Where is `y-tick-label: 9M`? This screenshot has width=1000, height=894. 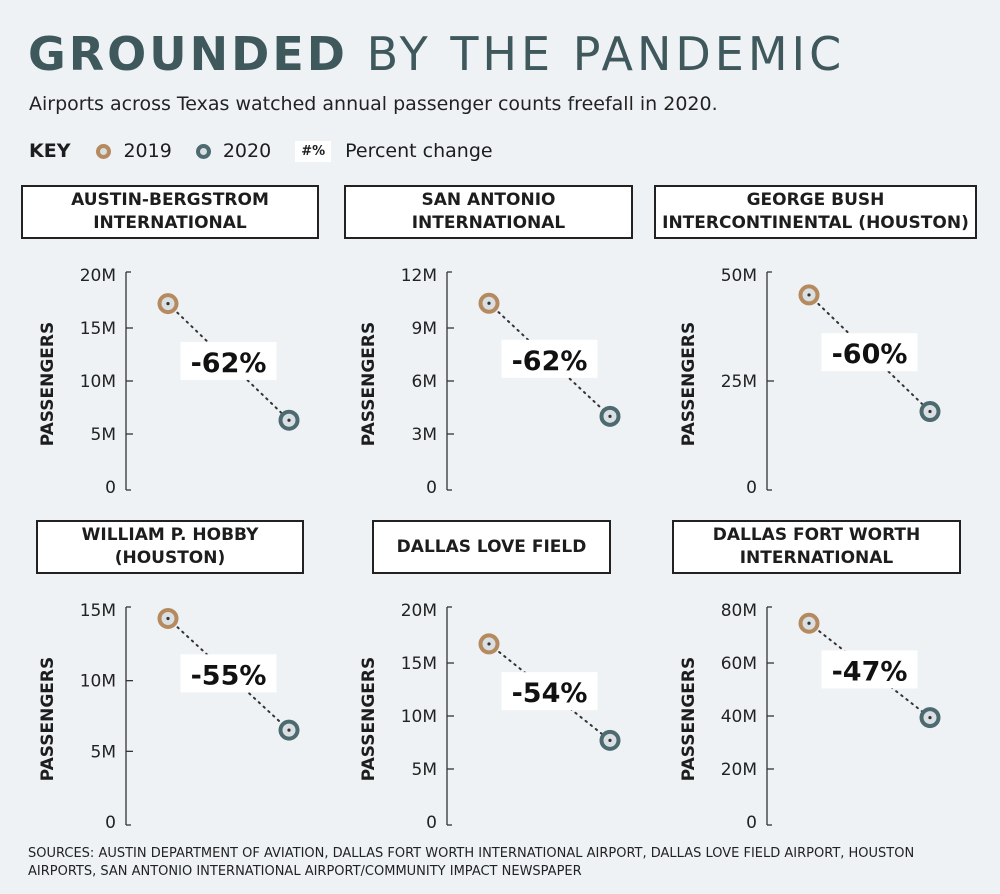
y-tick-label: 9M is located at coordinates (424, 329).